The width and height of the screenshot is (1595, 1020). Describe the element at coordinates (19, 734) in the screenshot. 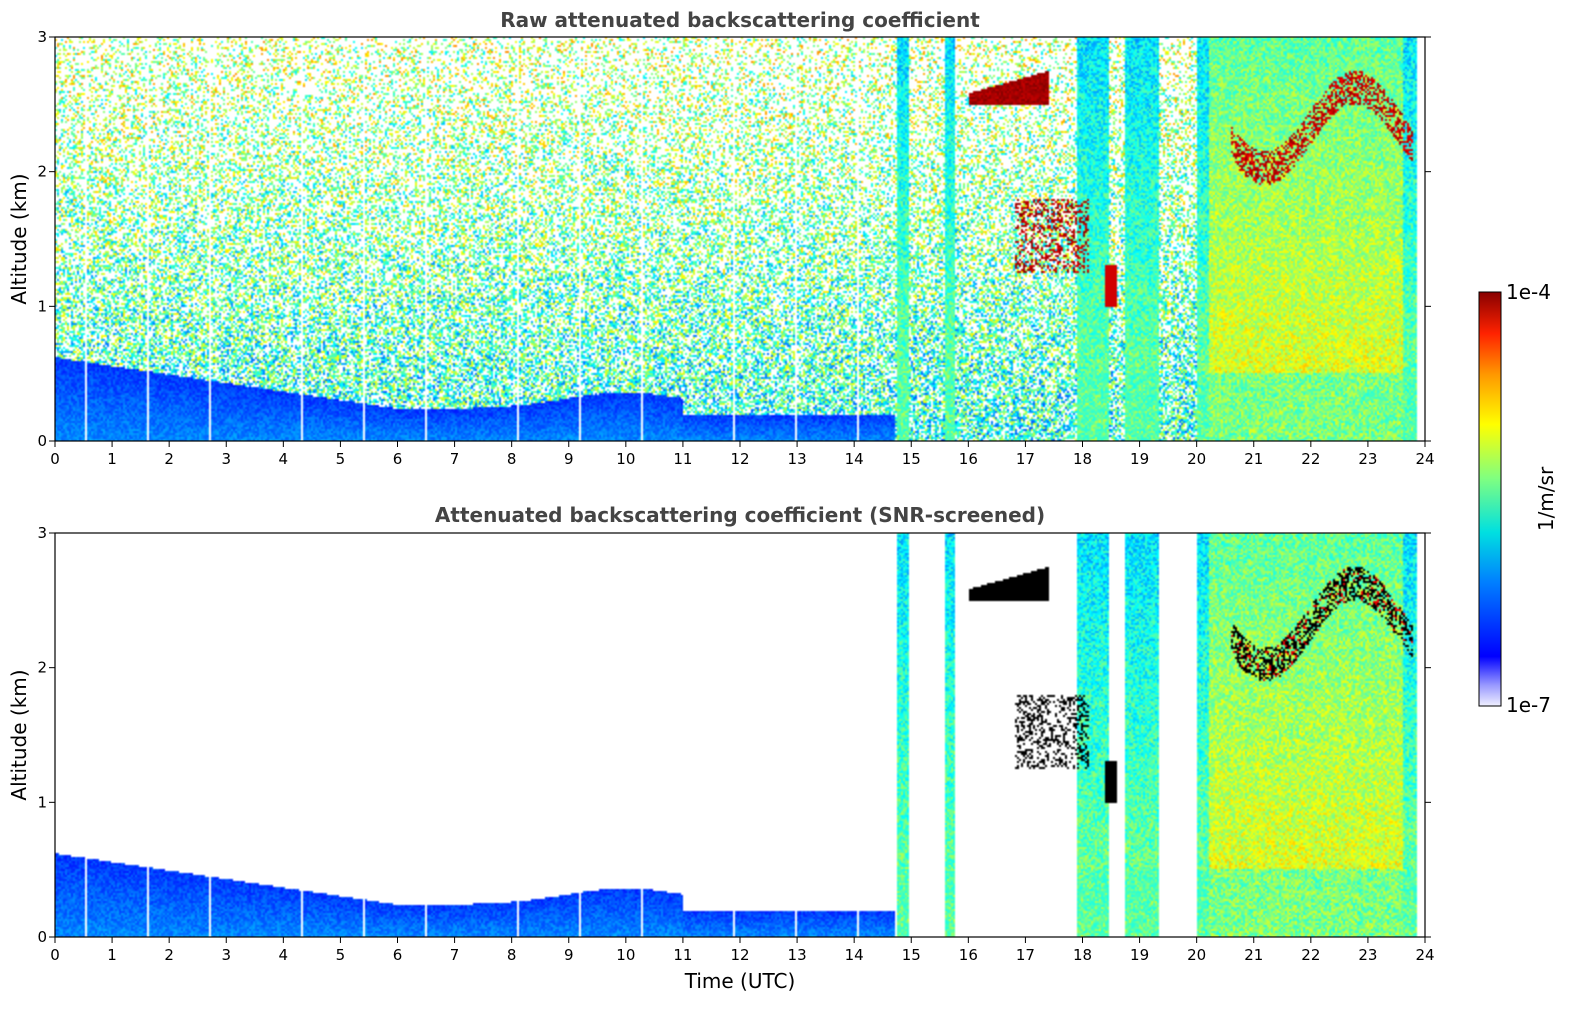

I see `y-axis-label-screened: Altitude (km)` at that location.